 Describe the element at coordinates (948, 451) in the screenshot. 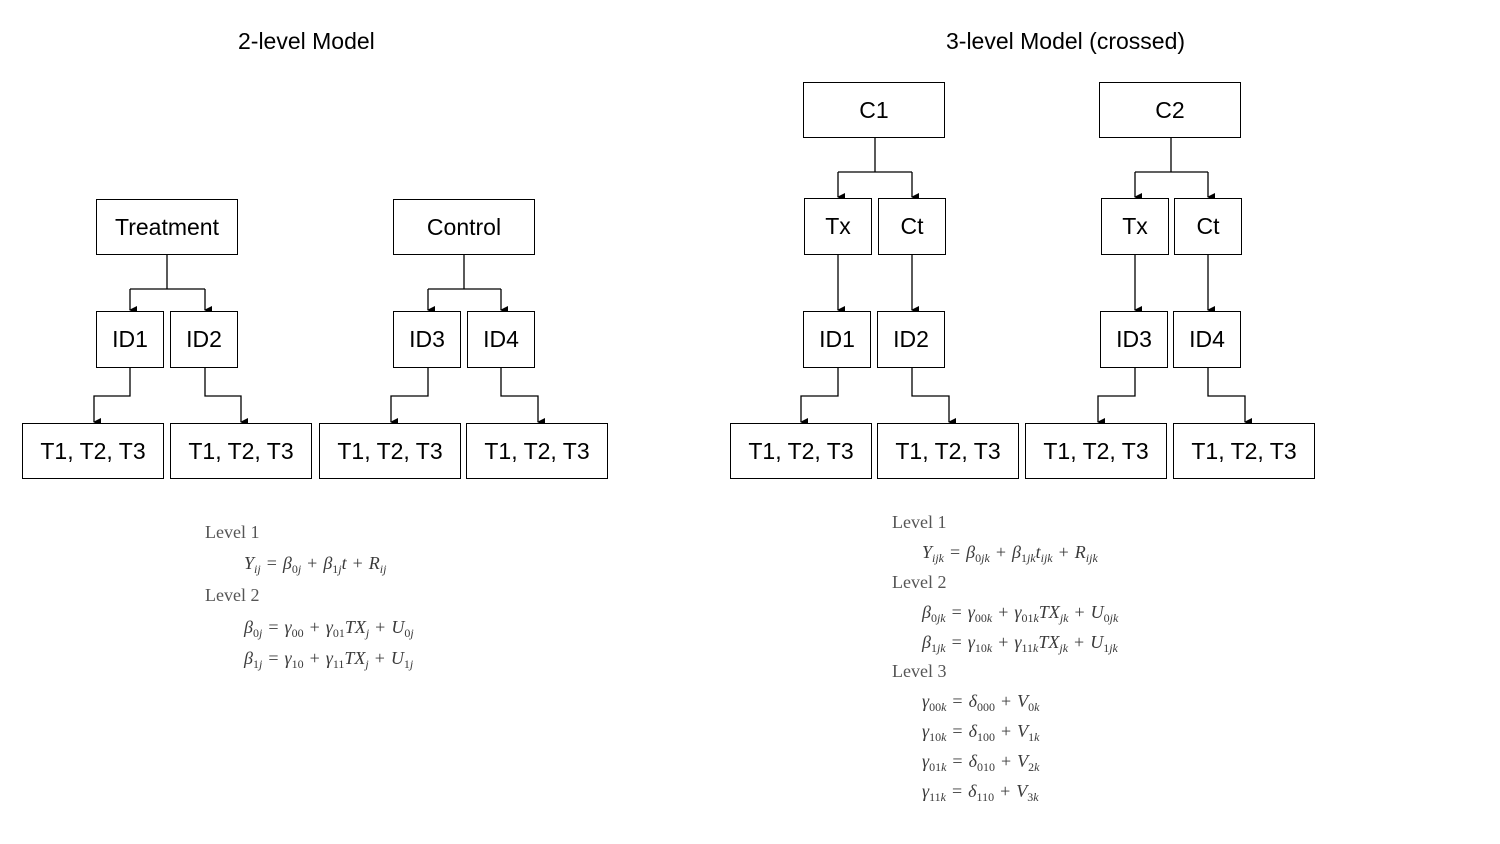

I see `right-times-box-2: T1, T2, T3` at that location.